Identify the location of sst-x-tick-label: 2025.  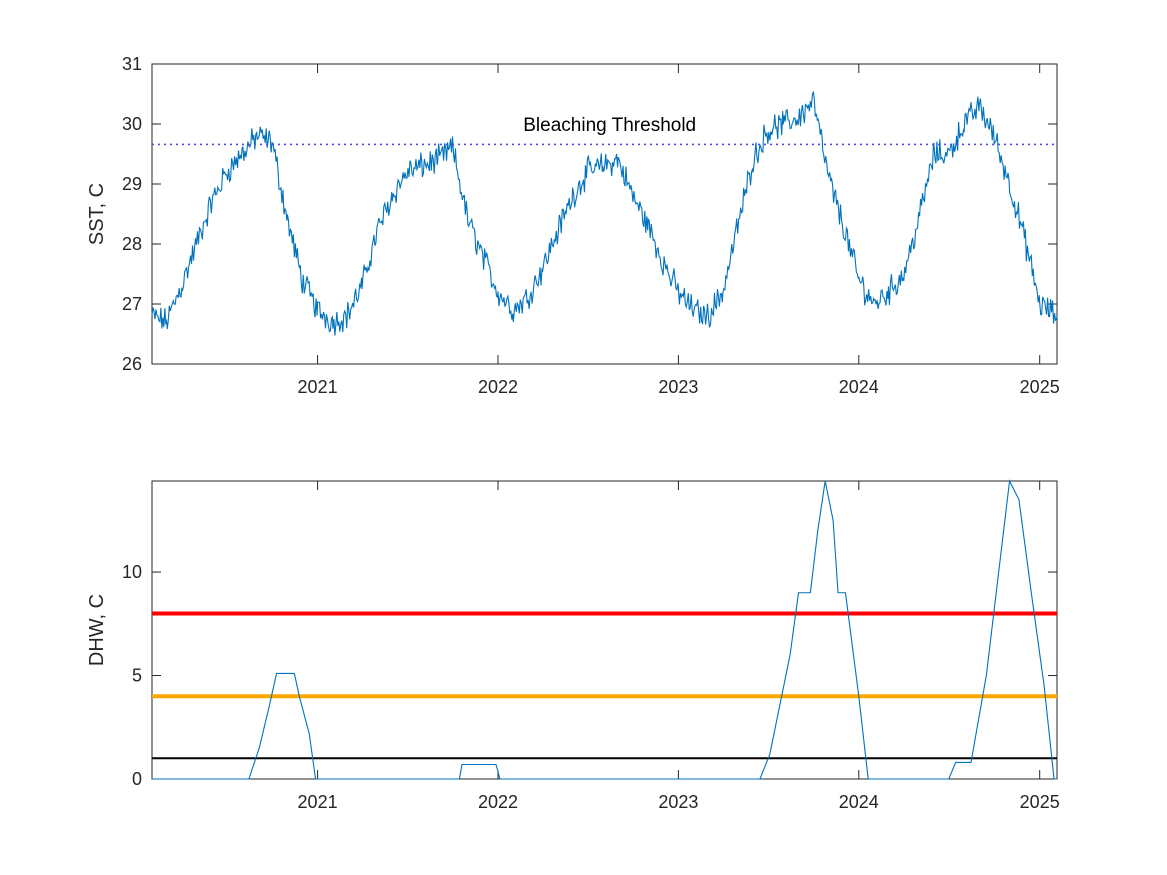
(1040, 387).